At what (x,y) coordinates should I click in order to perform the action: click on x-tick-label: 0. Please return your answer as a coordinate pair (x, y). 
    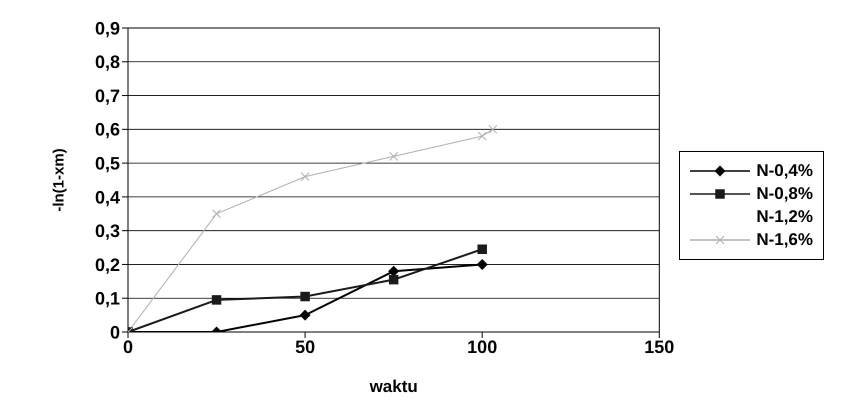
    Looking at the image, I should click on (128, 346).